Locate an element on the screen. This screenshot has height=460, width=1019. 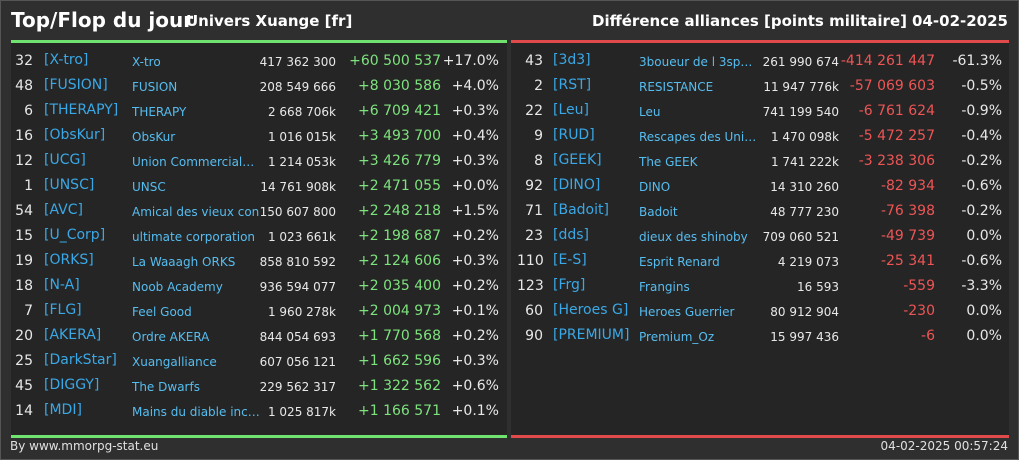
alliance-points: 48 777 230 is located at coordinates (804, 212).